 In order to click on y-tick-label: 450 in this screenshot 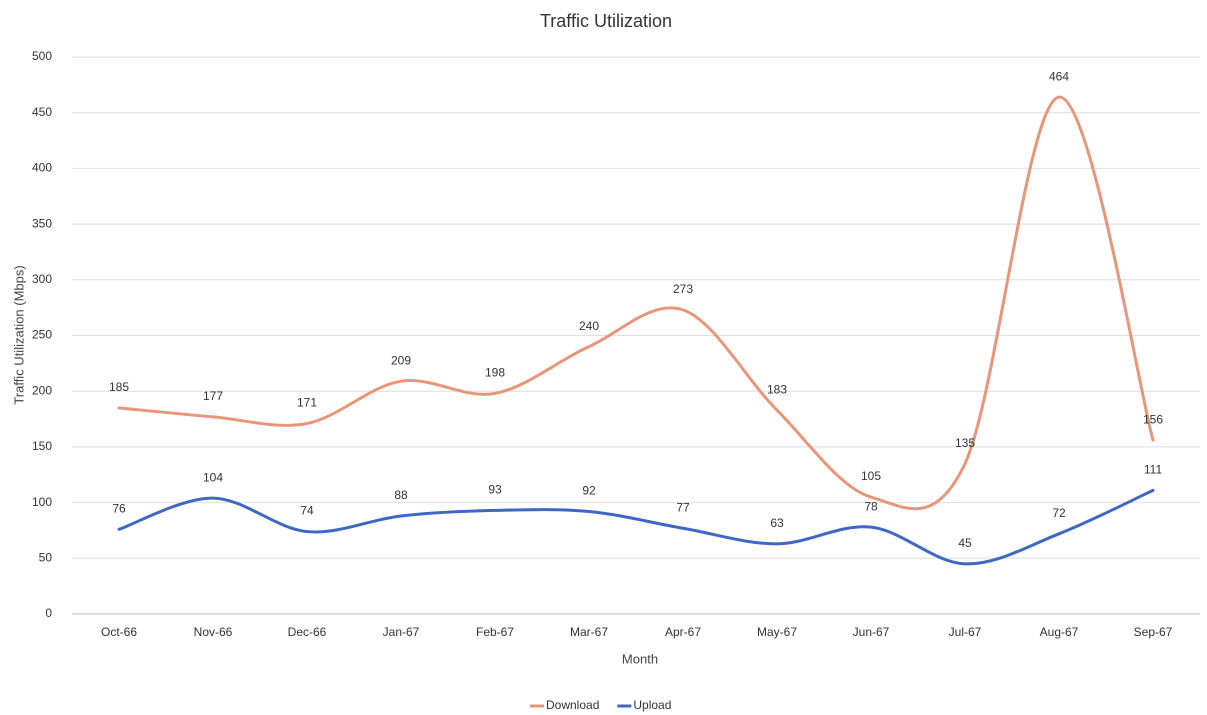, I will do `click(42, 112)`.